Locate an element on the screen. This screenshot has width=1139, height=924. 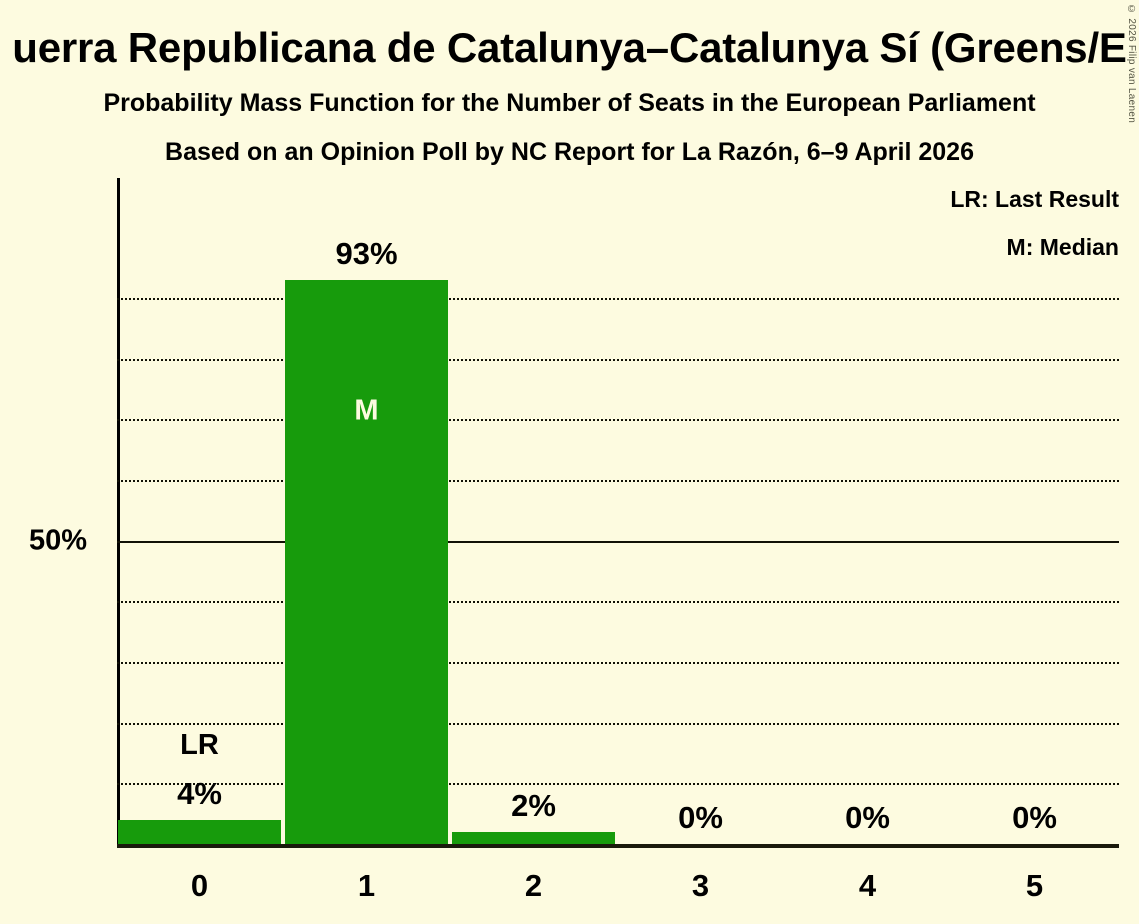
x-axis-line is located at coordinates (618, 846).